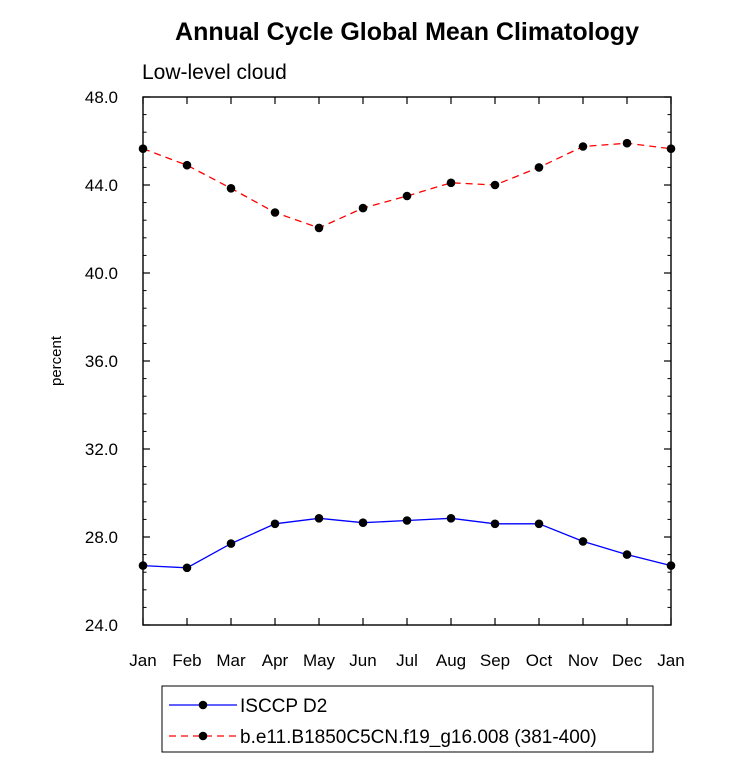  Describe the element at coordinates (186, 660) in the screenshot. I see `x-tick-label: Feb` at that location.